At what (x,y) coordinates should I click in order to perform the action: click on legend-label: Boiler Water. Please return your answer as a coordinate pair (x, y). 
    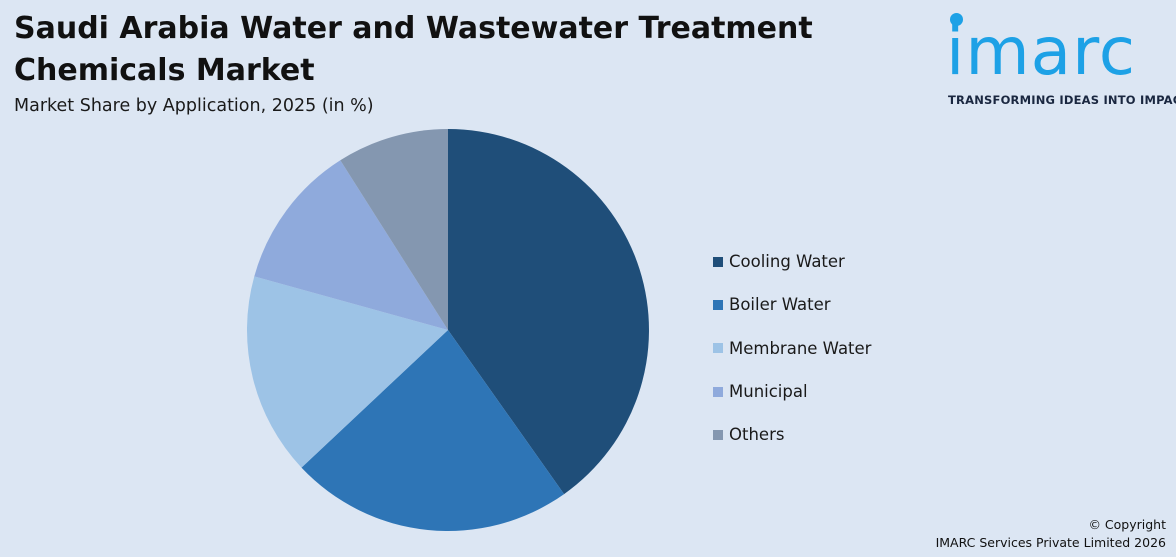
    Looking at the image, I should click on (780, 305).